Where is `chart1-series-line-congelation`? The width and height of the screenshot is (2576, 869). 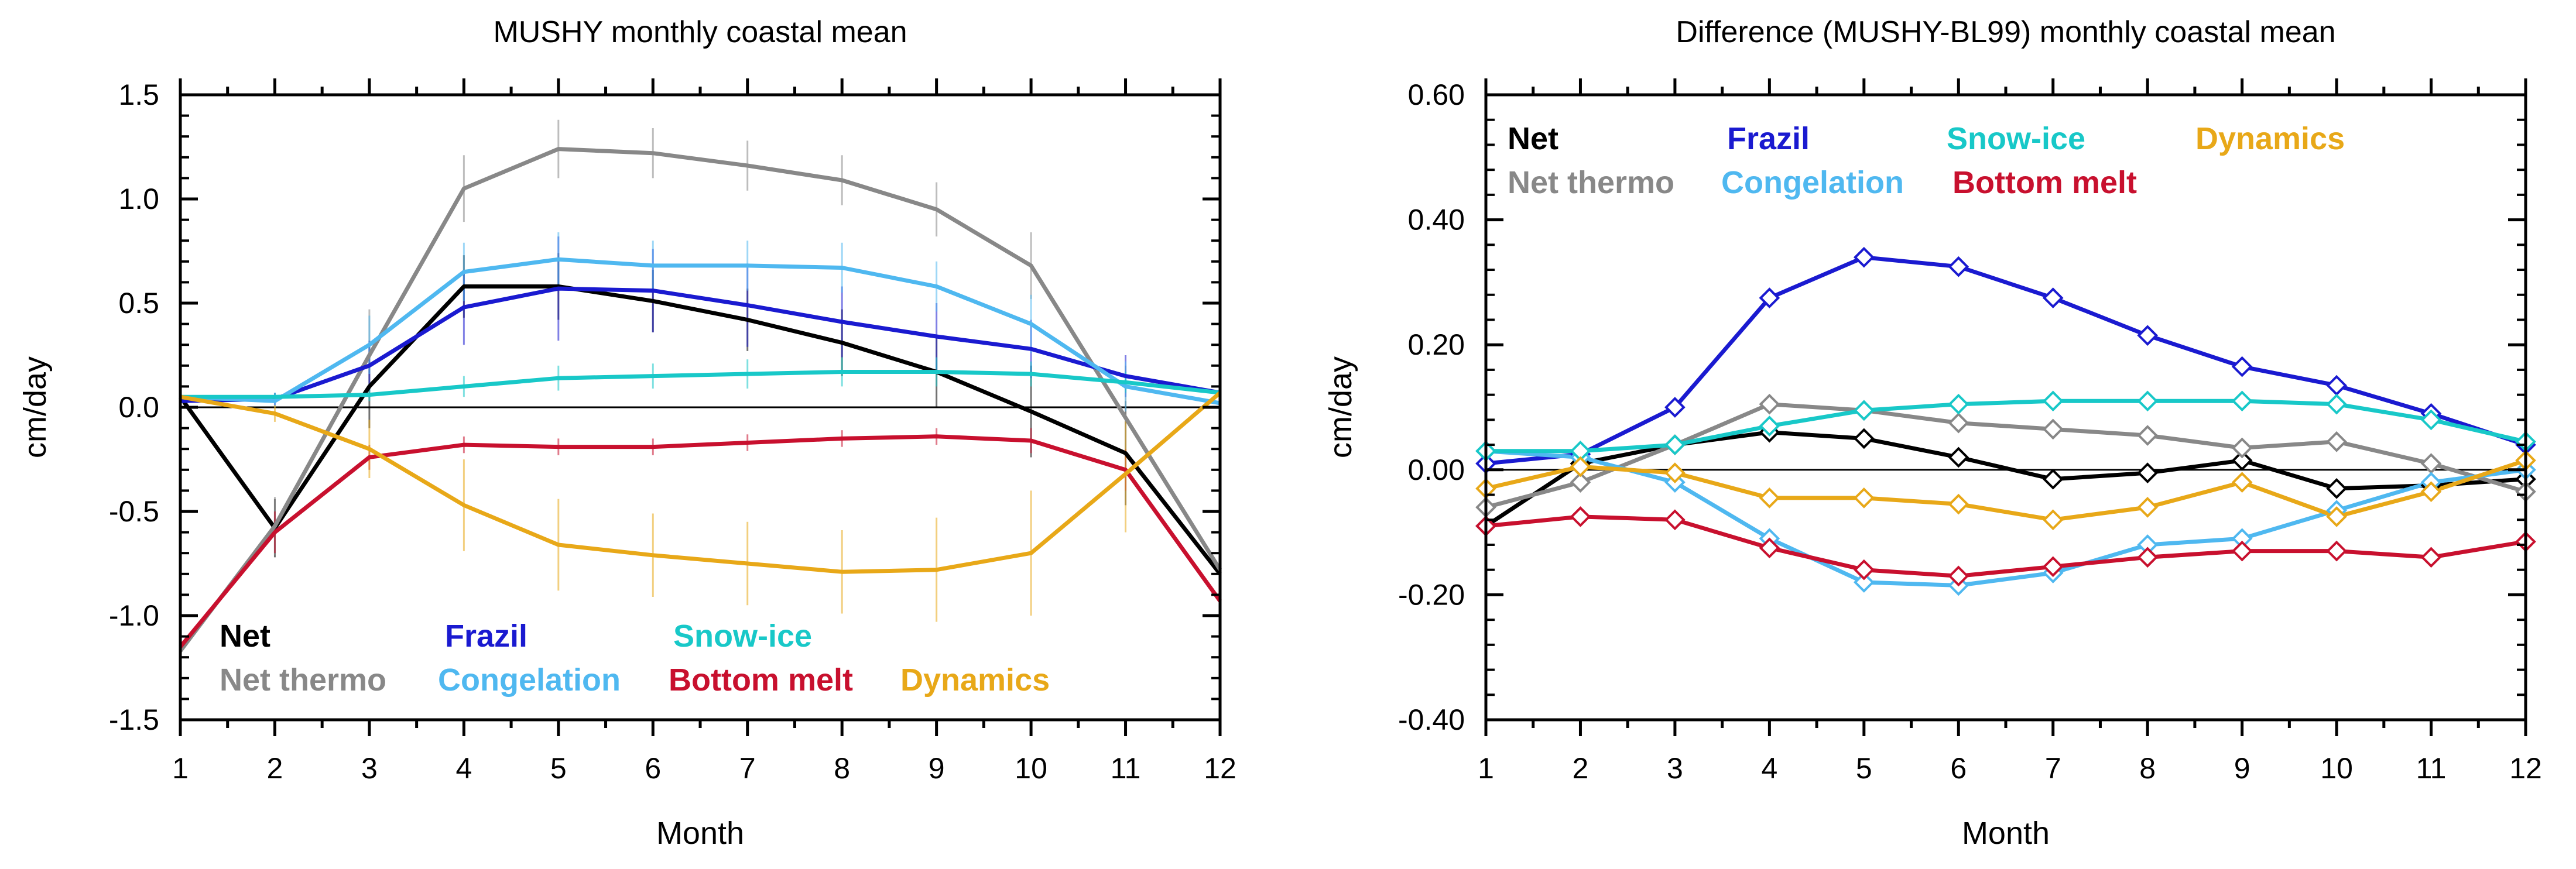 chart1-series-line-congelation is located at coordinates (700, 331).